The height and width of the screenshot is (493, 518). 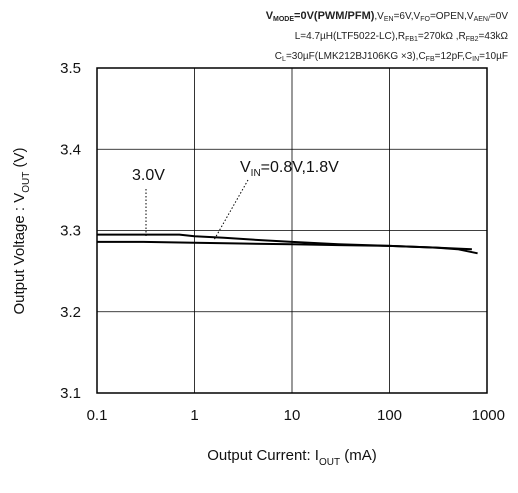 I want to click on y-axis-label: Output Voltage : VOUT (V), so click(x=21, y=230).